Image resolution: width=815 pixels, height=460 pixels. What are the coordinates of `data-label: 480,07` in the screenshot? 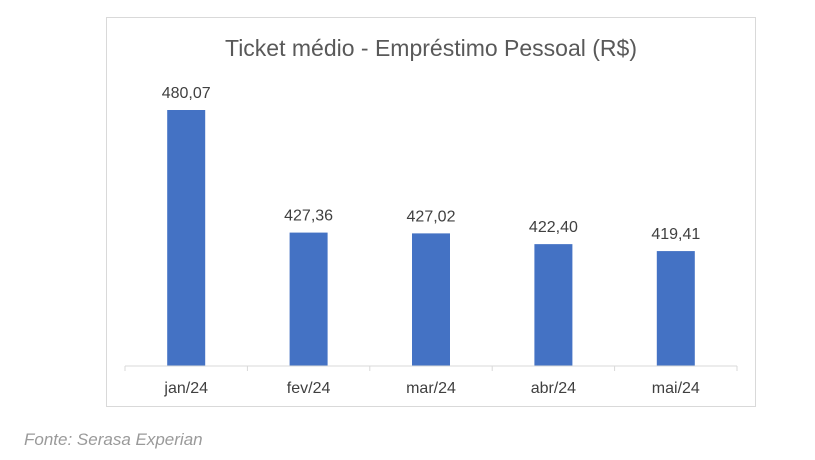 It's located at (186, 93).